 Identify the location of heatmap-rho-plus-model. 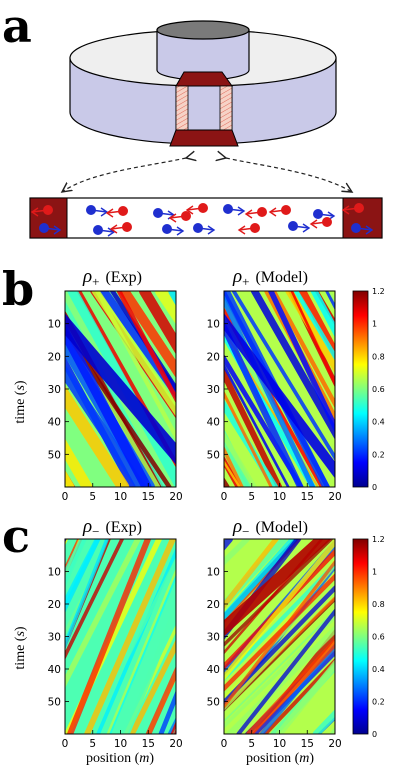
(315, 389).